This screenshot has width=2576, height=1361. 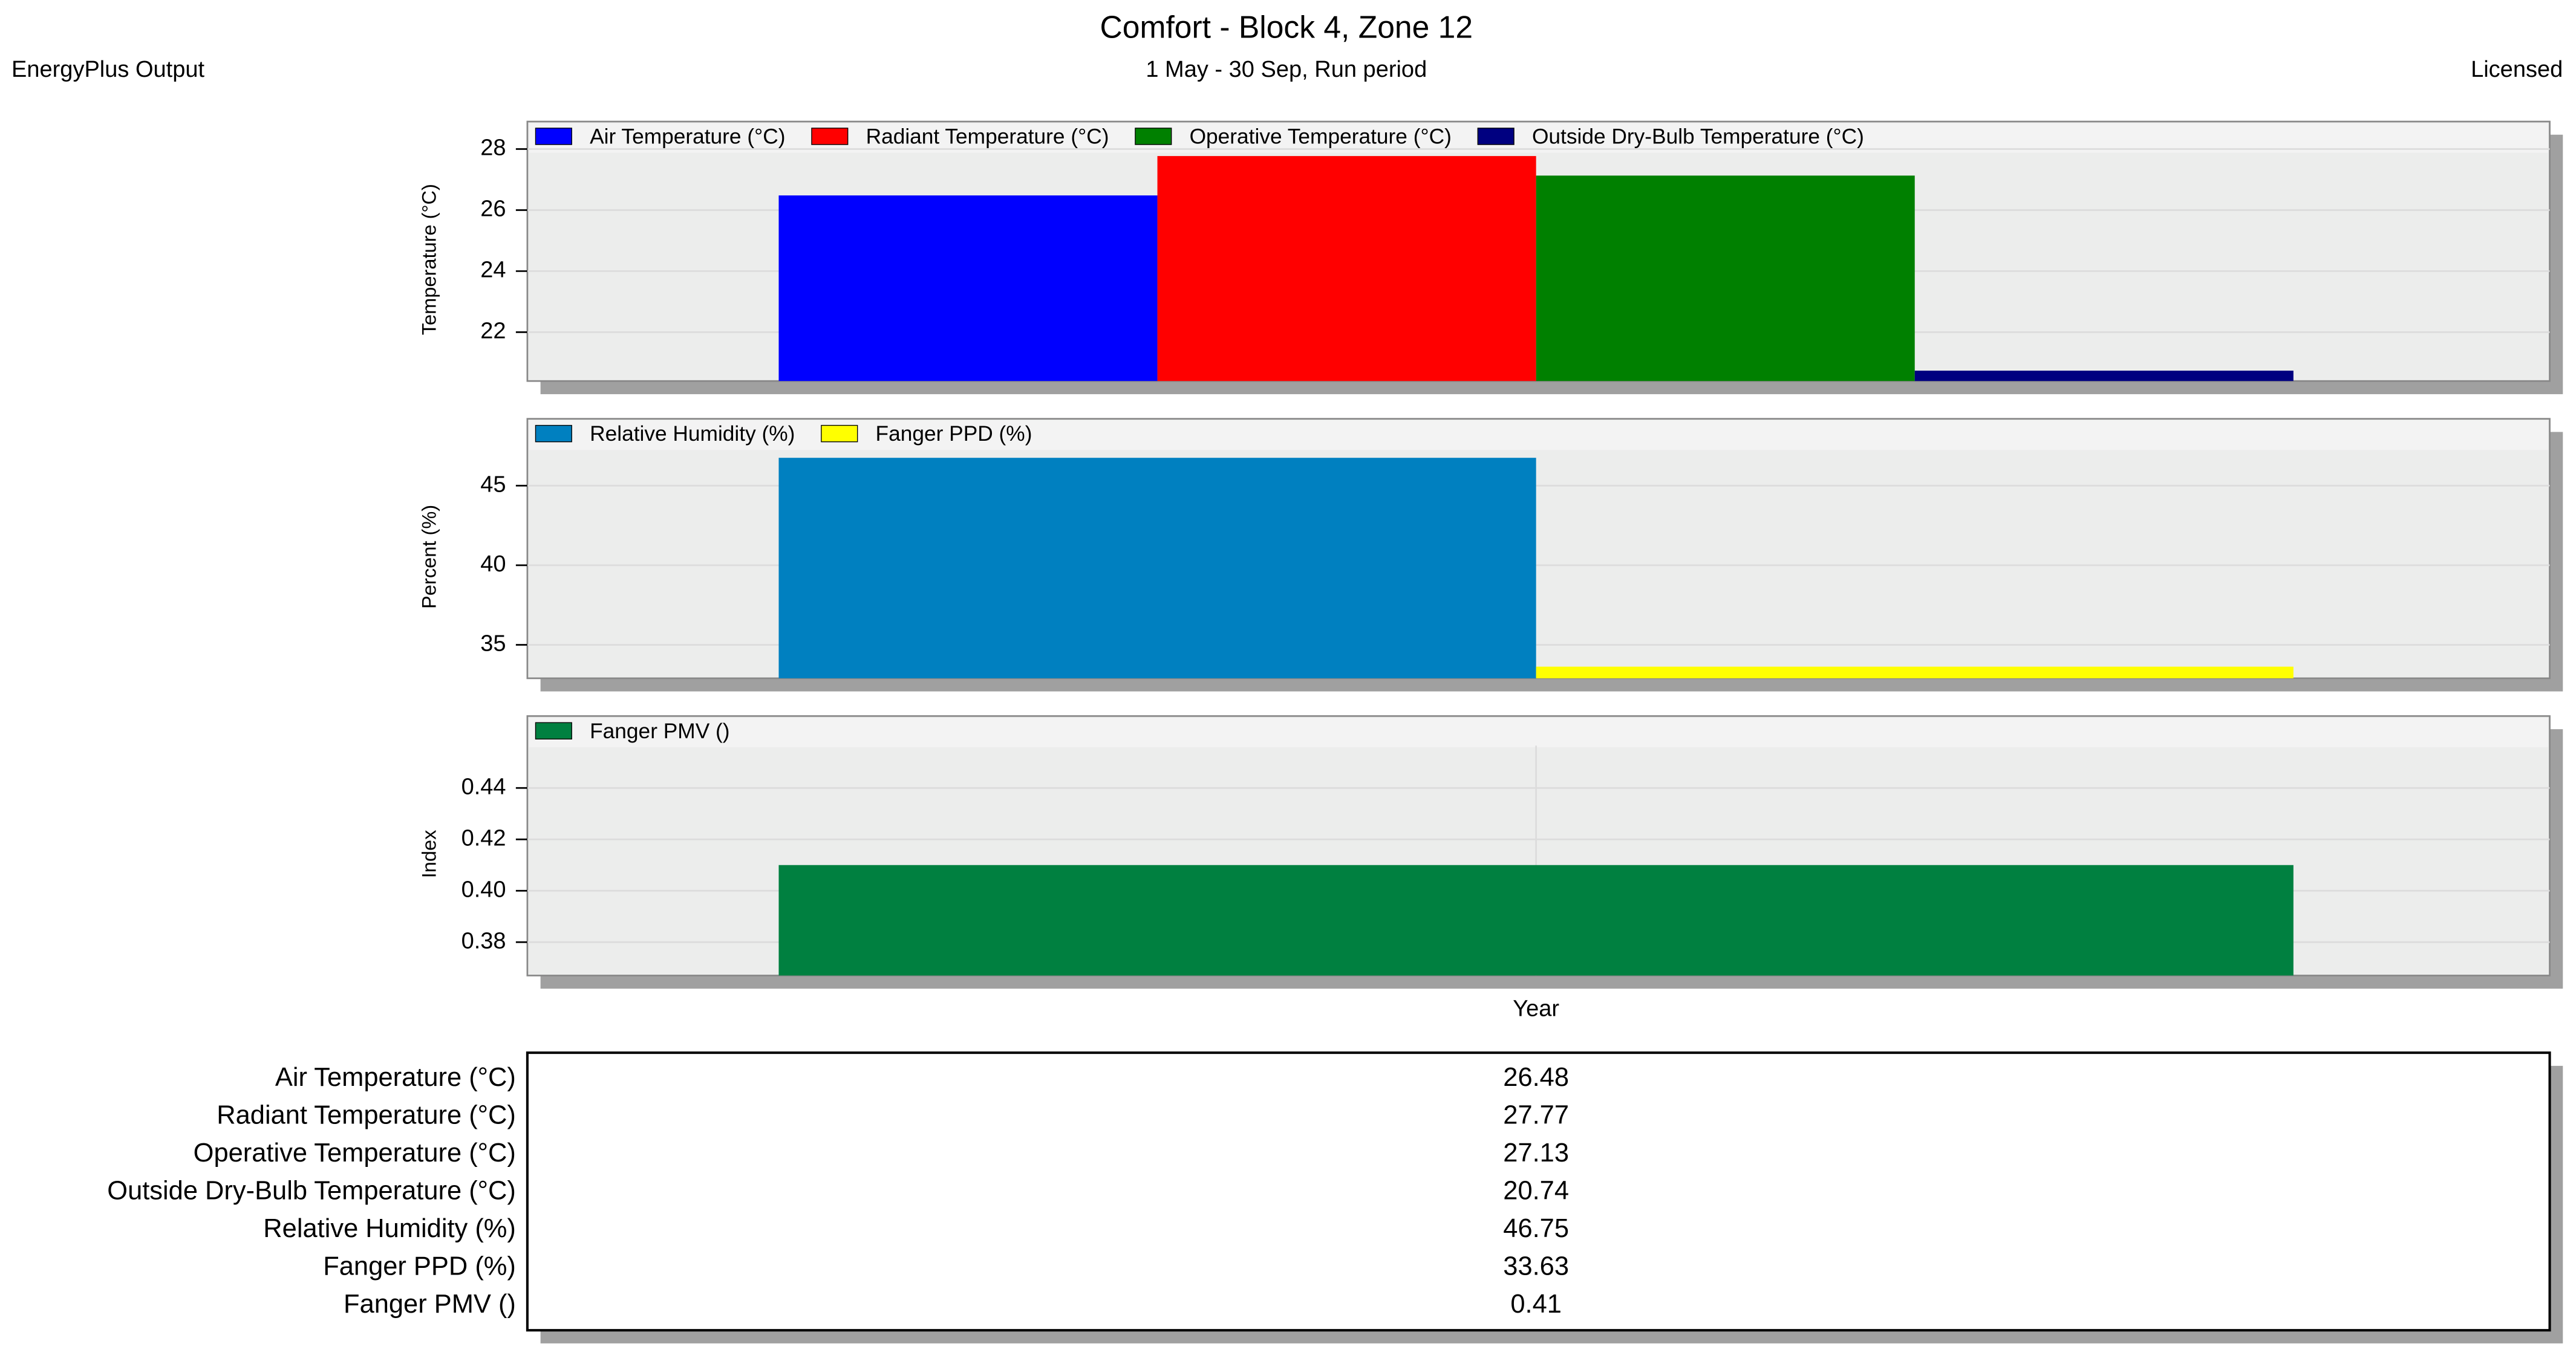 I want to click on legend-label: Relative Humidity (%), so click(x=692, y=434).